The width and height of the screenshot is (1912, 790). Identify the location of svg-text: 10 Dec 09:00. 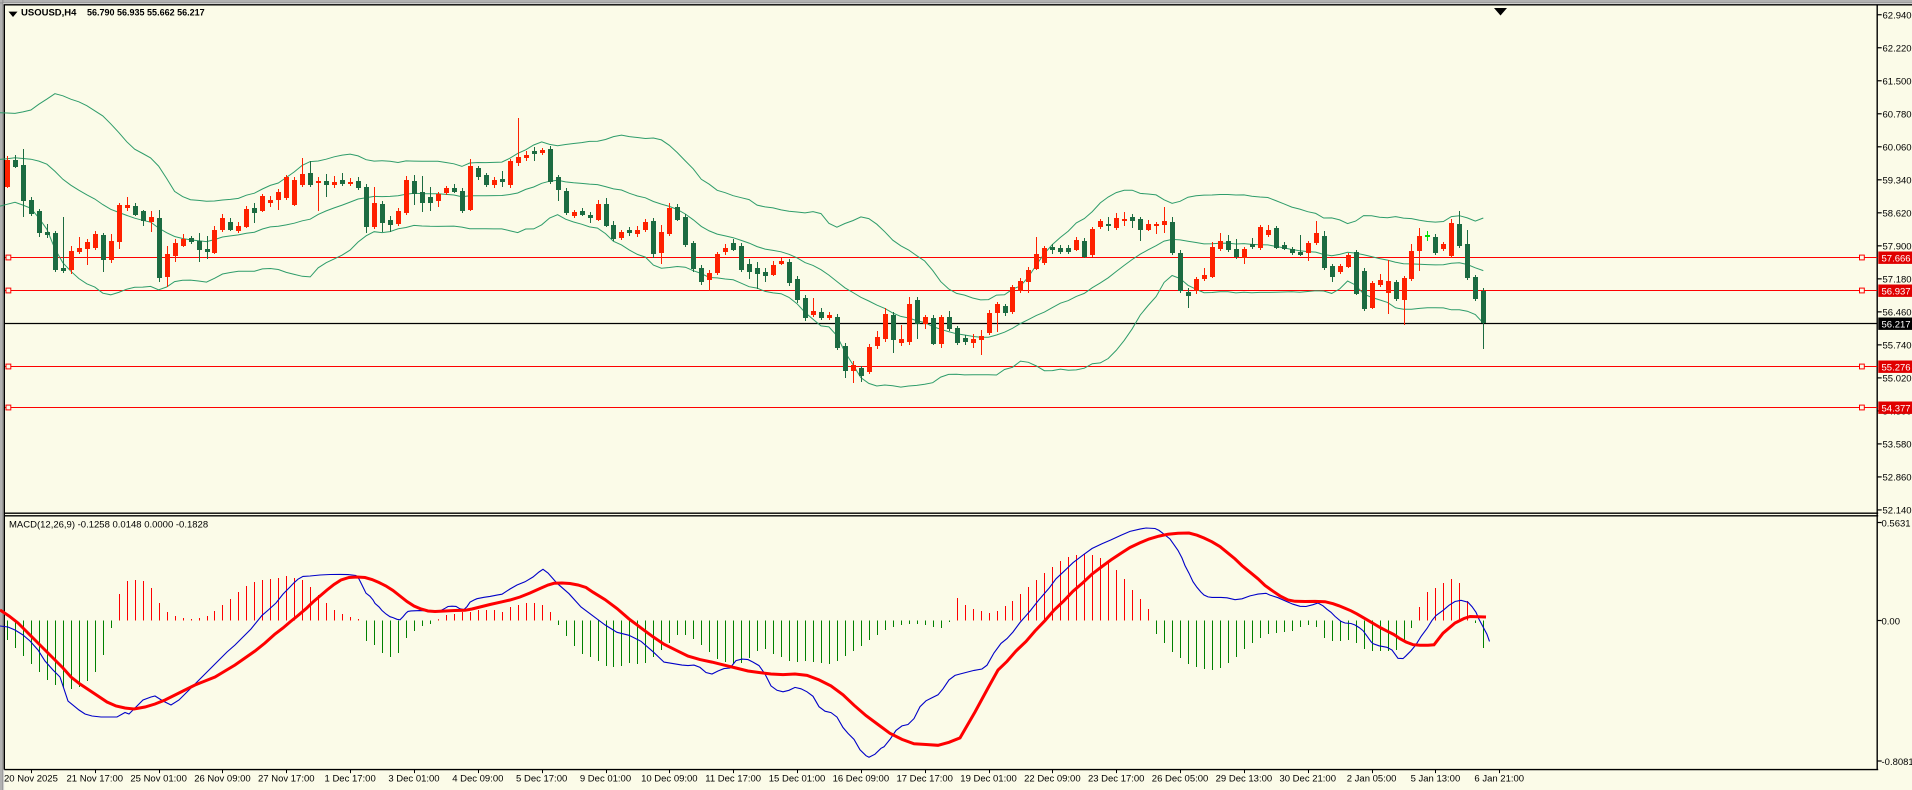
(669, 779).